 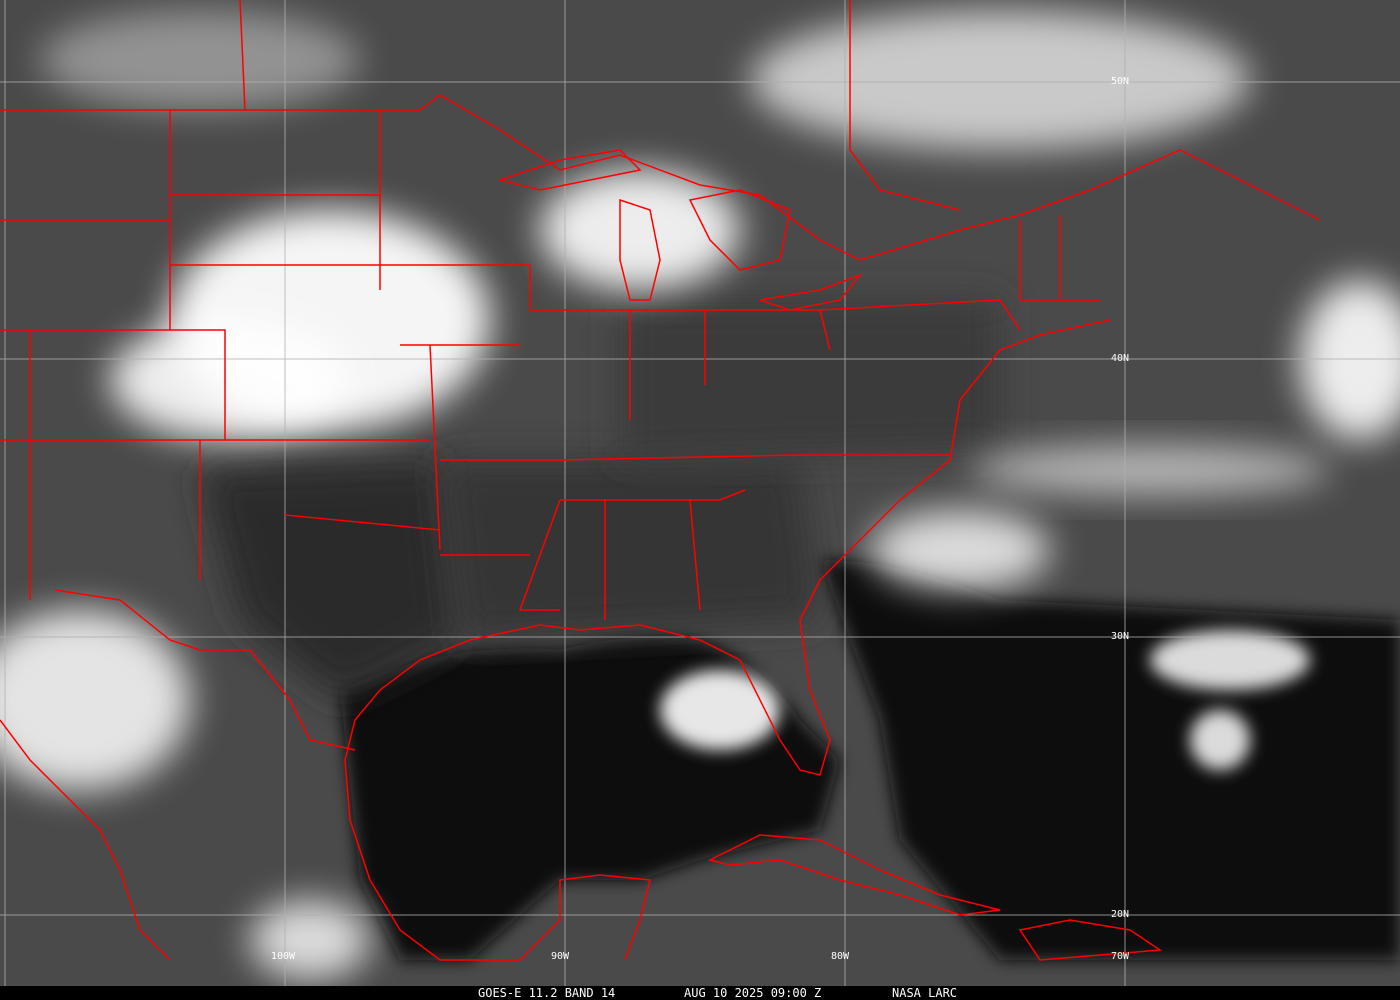 I want to click on cuba, so click(x=854, y=875).